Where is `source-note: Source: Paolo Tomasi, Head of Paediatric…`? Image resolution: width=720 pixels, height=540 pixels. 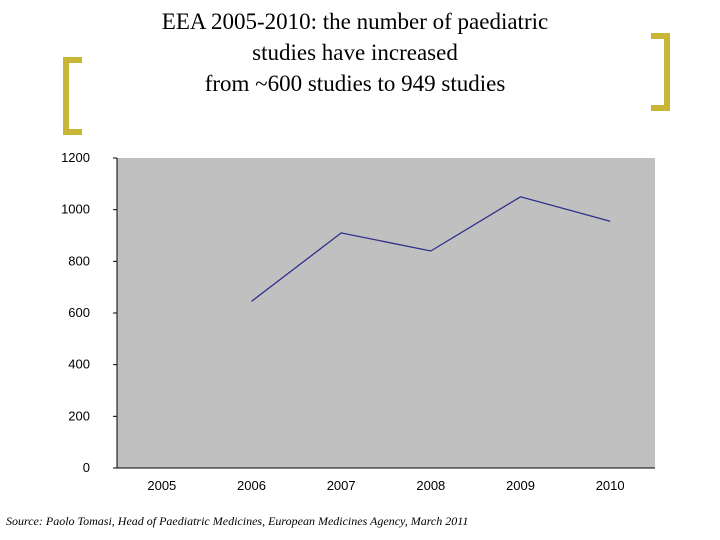
source-note: Source: Paolo Tomasi, Head of Paediatric… is located at coordinates (237, 521).